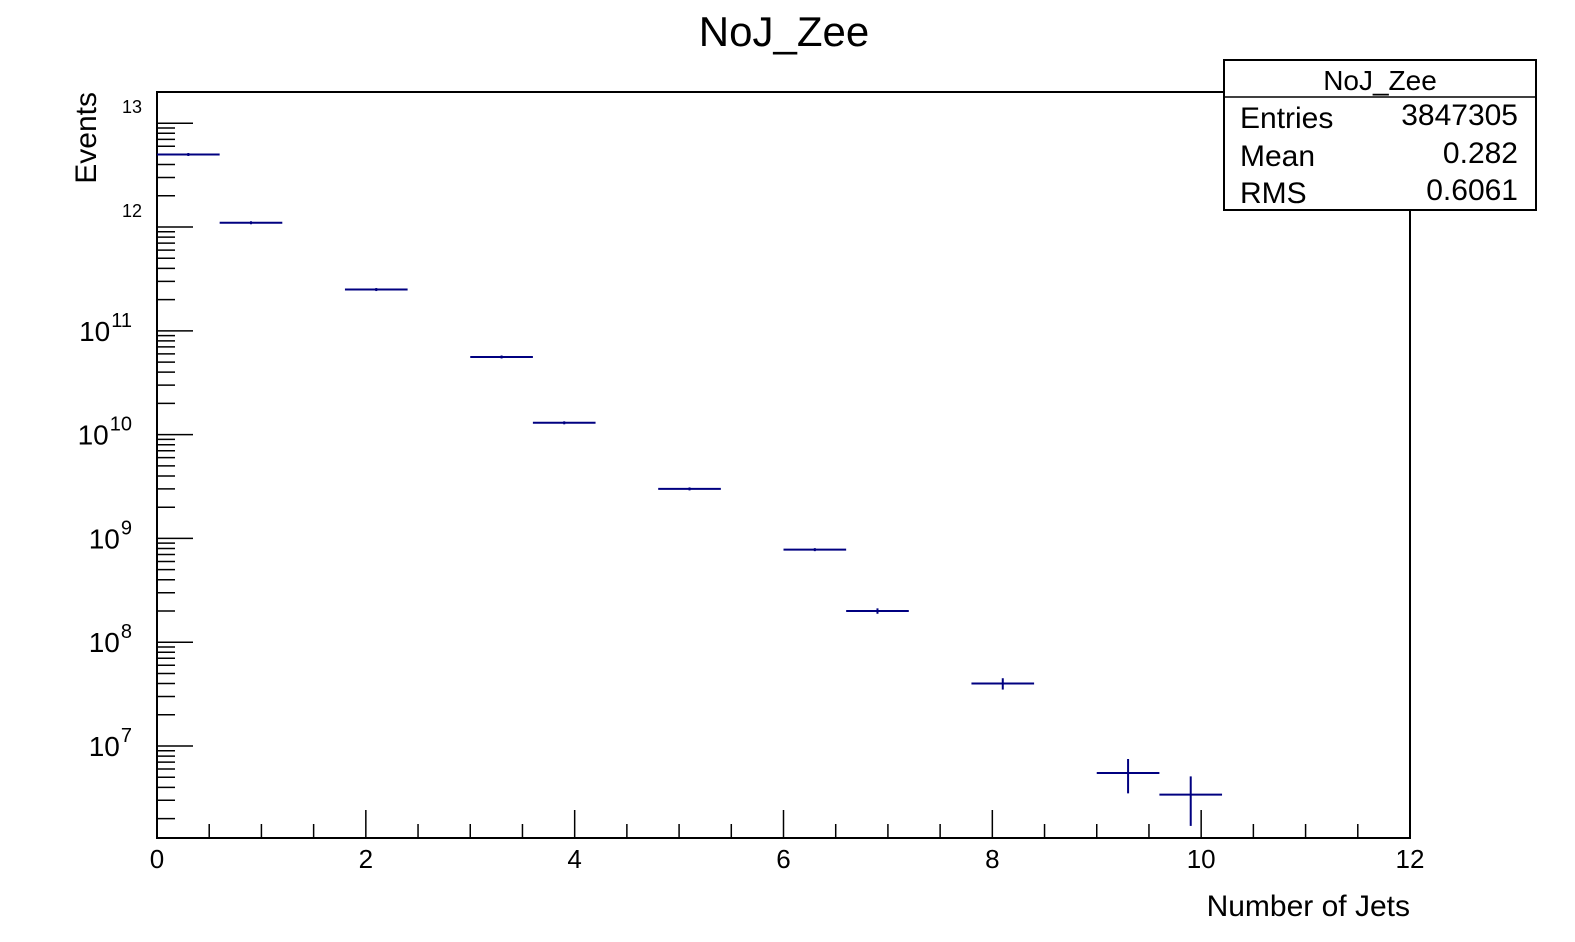  Describe the element at coordinates (105, 328) in the screenshot. I see `y-tick-label: 10¹¹` at that location.